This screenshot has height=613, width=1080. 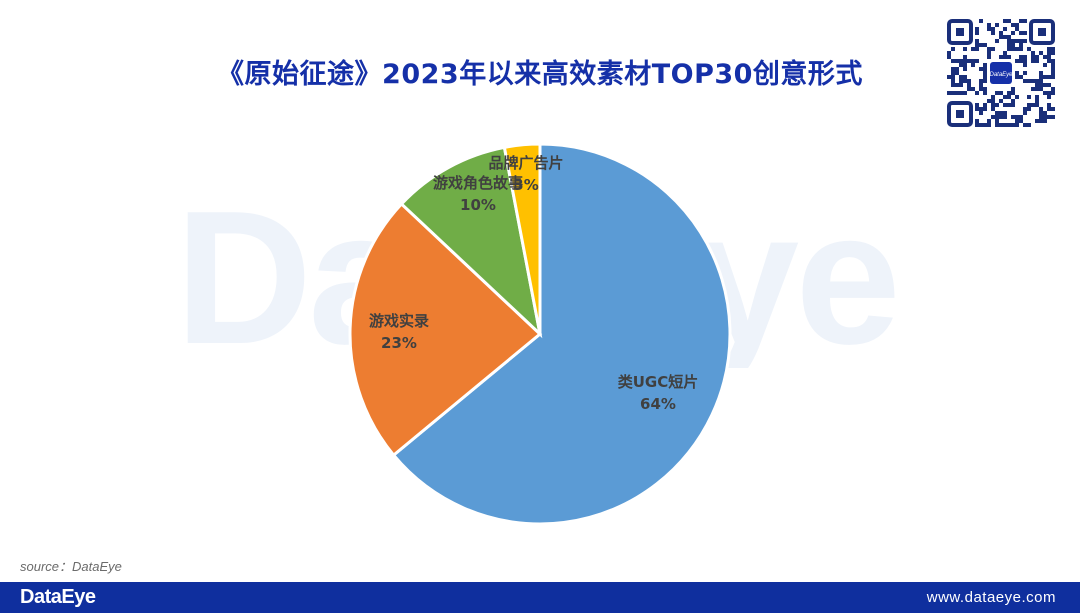 I want to click on slice-label: 类UGC短片, so click(x=658, y=382).